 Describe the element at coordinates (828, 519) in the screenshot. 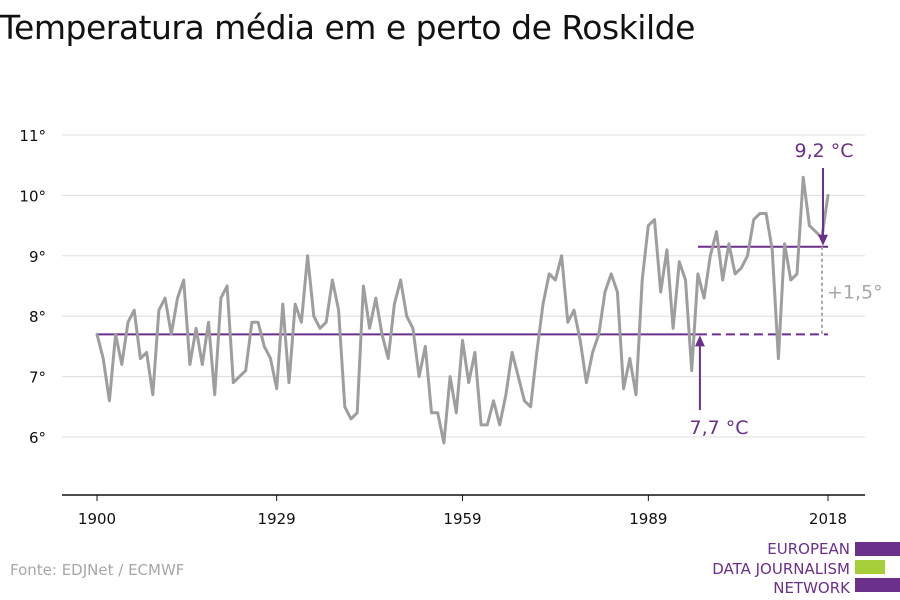

I see `x-tick-label: 2018` at that location.